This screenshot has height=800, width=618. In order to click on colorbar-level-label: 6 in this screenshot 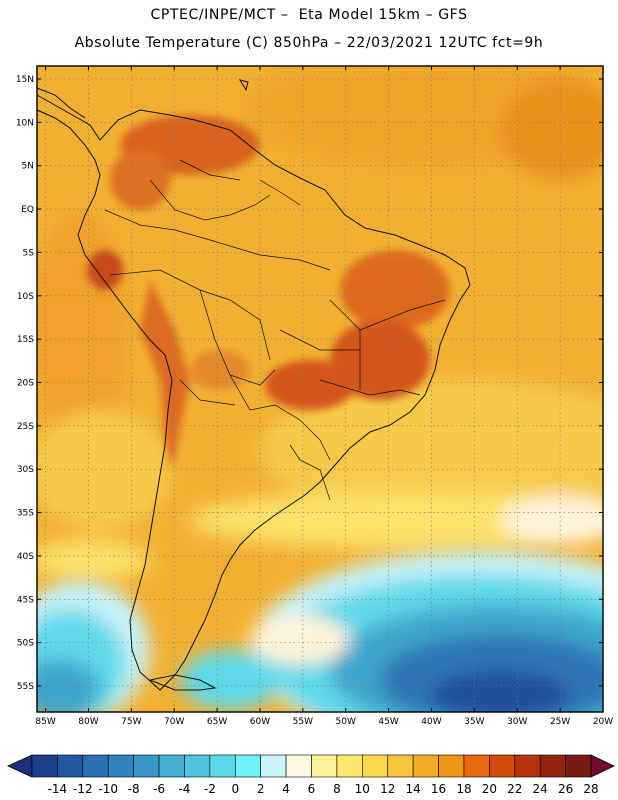, I will do `click(312, 789)`.